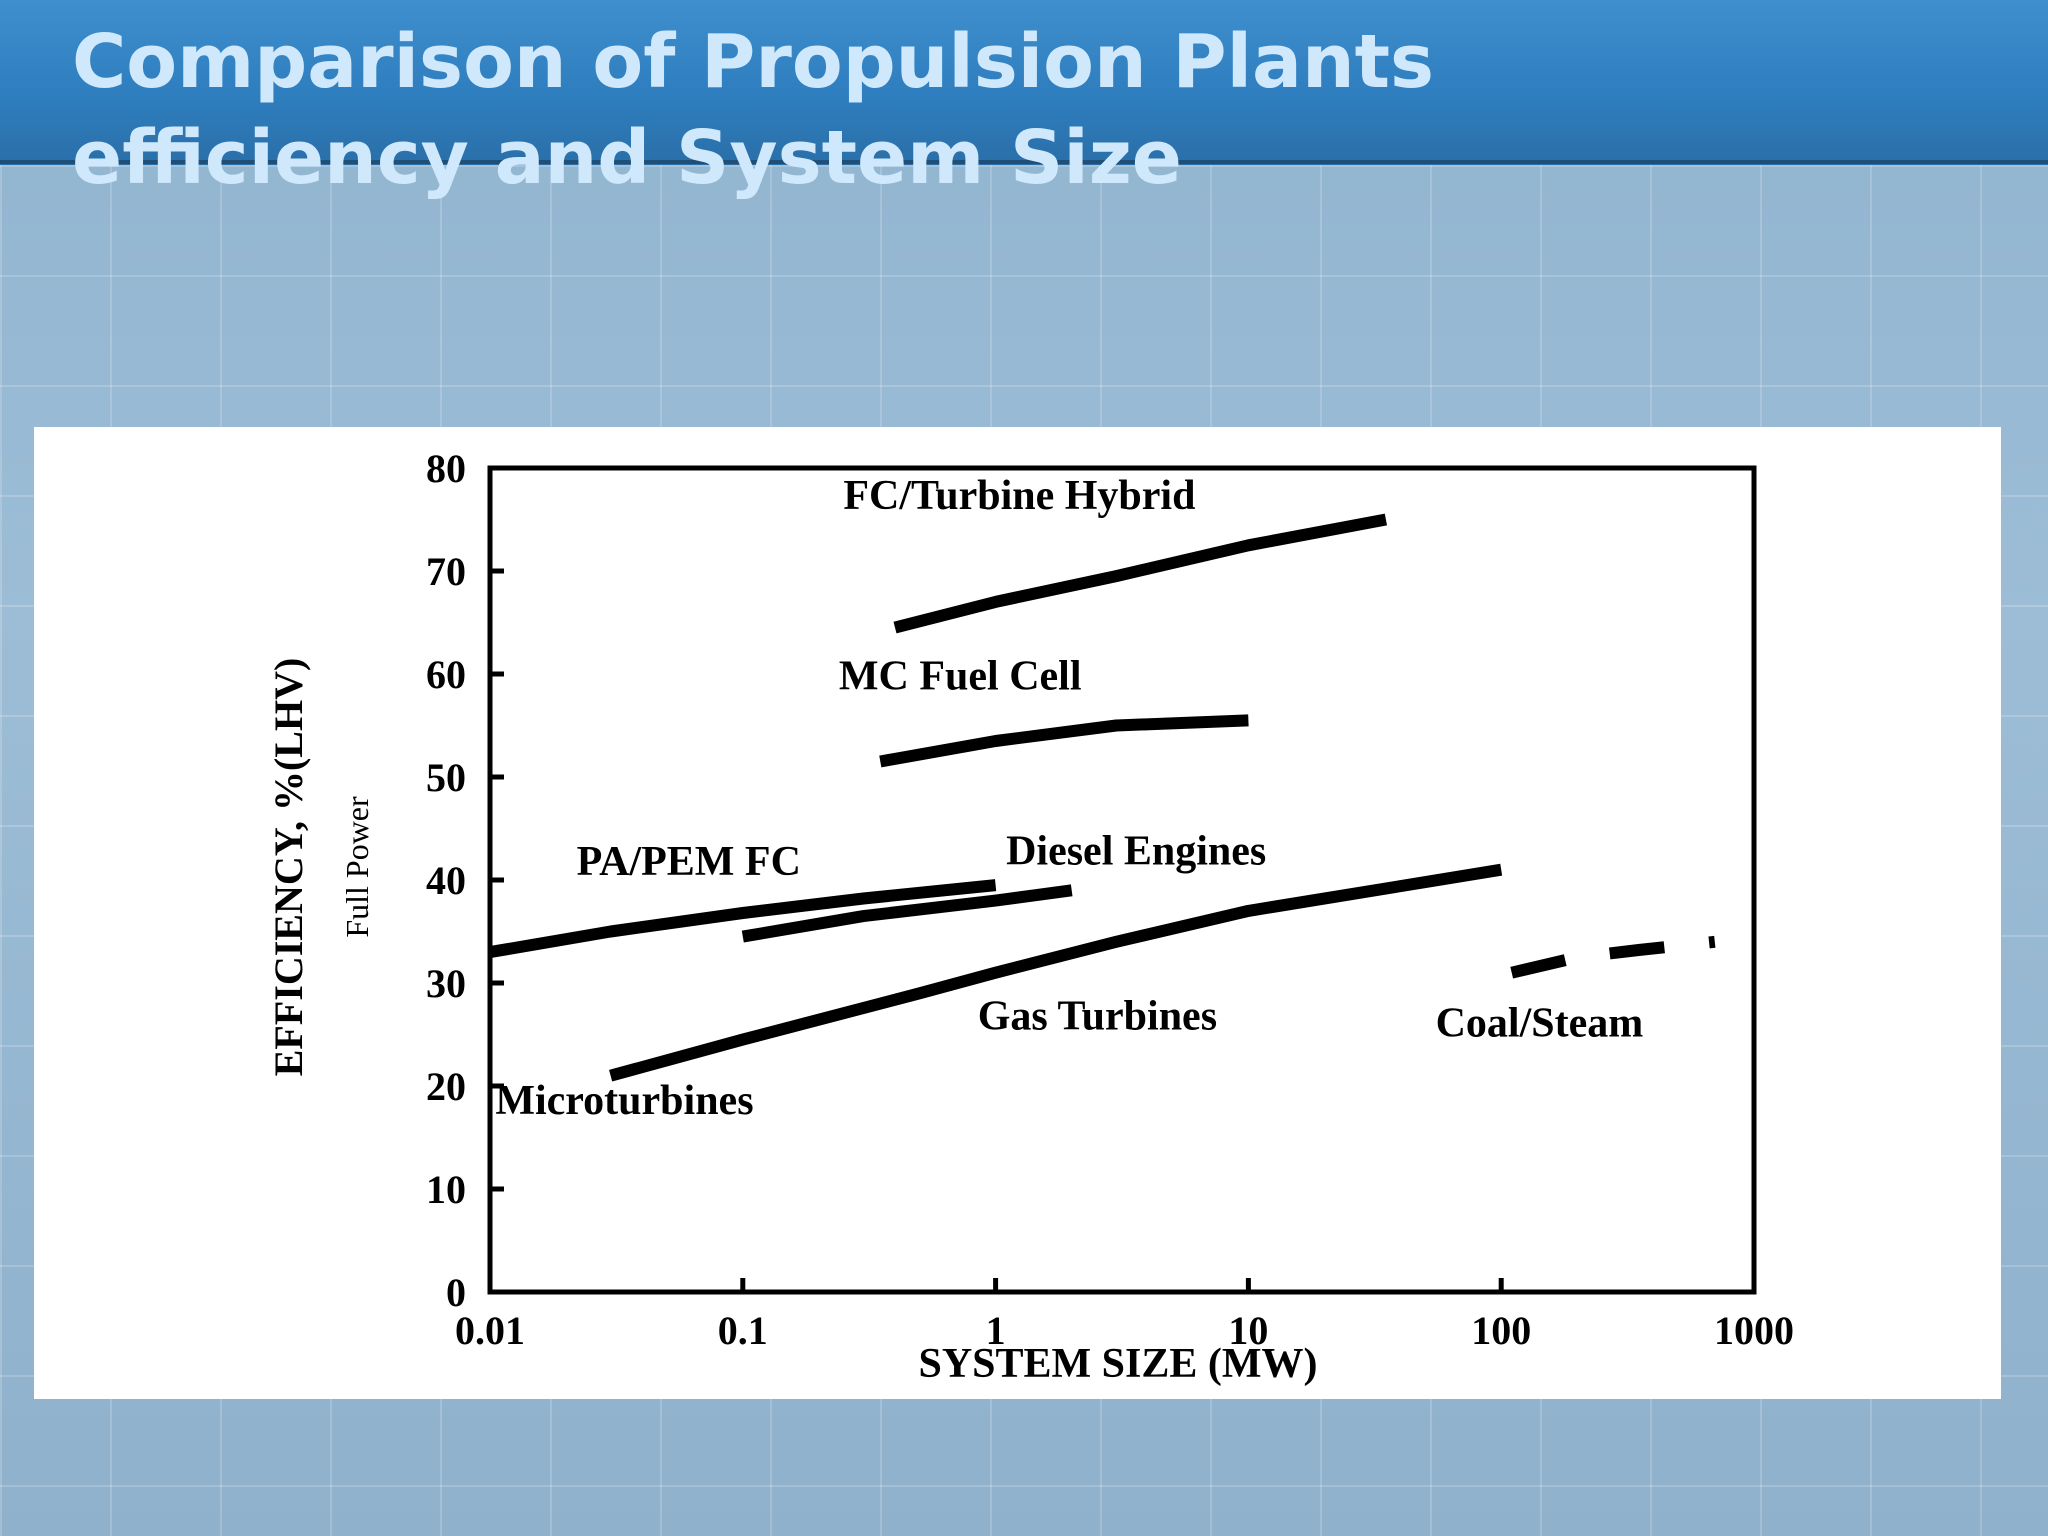 The height and width of the screenshot is (1536, 2048). Describe the element at coordinates (627, 158) in the screenshot. I see `slide-title-line2: efficiency and System Size` at that location.